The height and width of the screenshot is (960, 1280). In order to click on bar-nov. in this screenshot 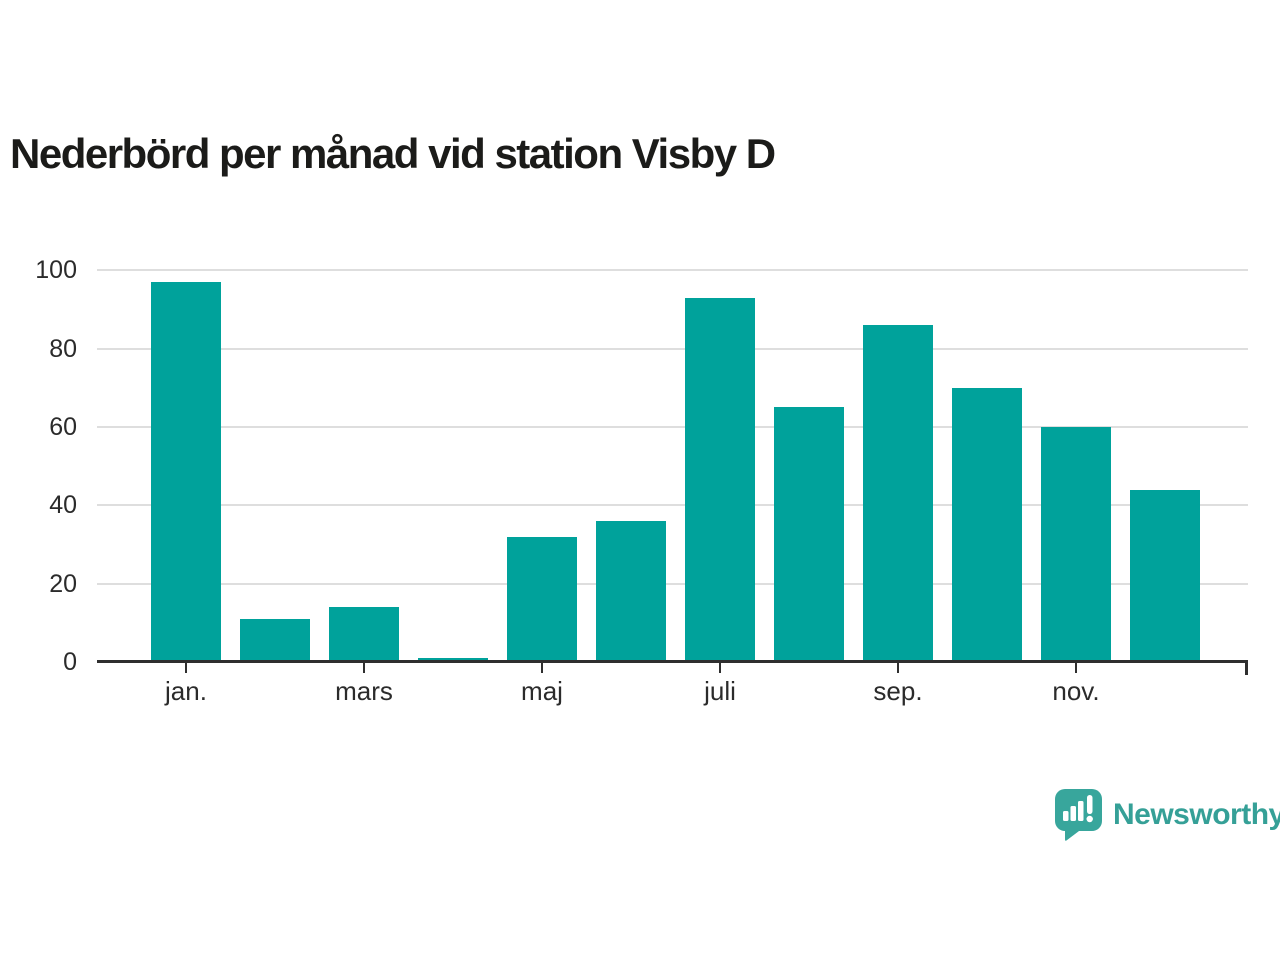, I will do `click(1076, 544)`.